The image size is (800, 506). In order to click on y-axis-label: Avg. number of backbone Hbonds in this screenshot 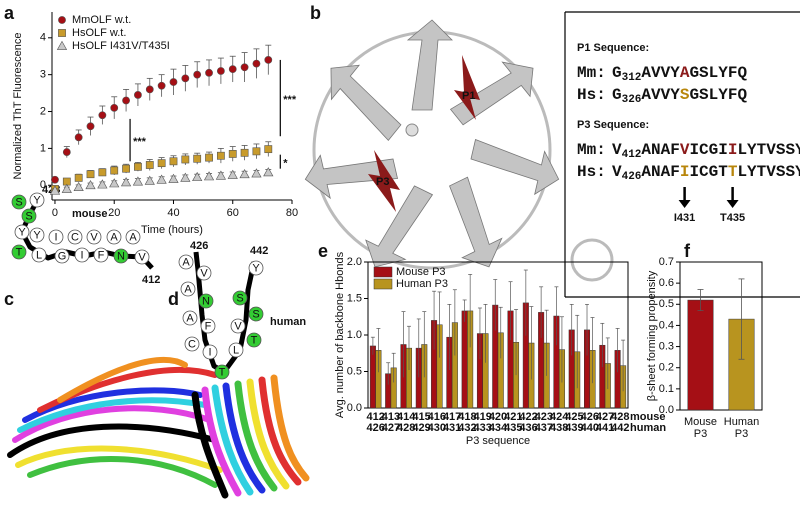, I will do `click(340, 334)`.